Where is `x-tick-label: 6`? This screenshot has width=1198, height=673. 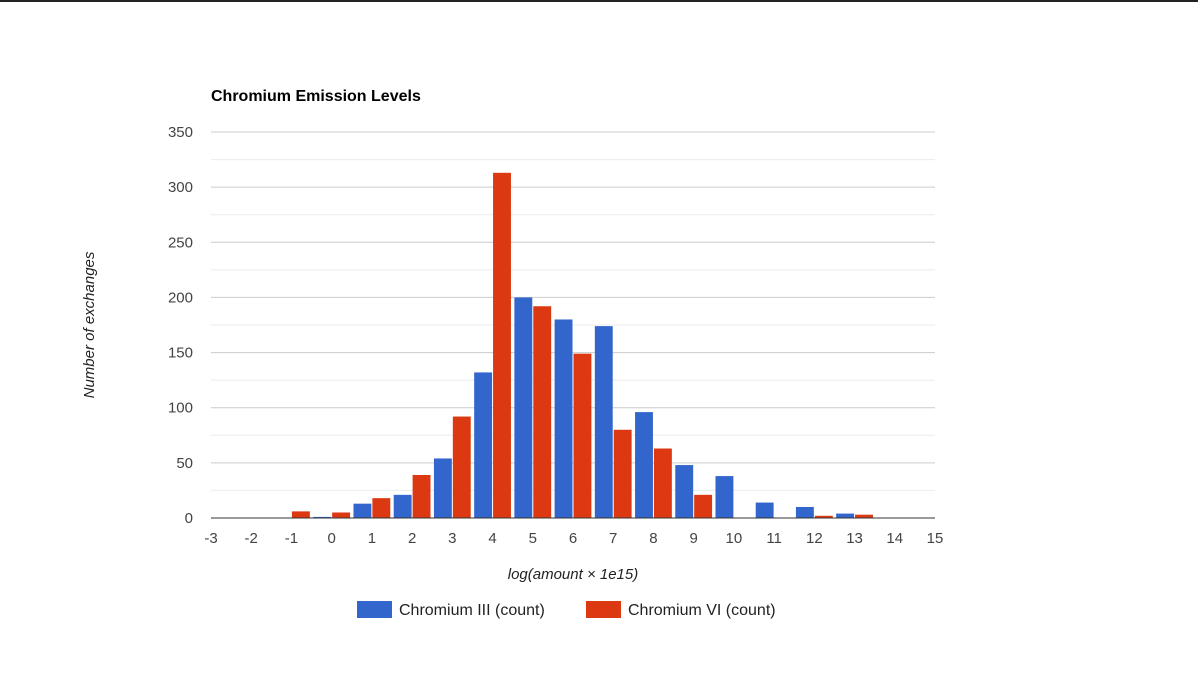
x-tick-label: 6 is located at coordinates (573, 538).